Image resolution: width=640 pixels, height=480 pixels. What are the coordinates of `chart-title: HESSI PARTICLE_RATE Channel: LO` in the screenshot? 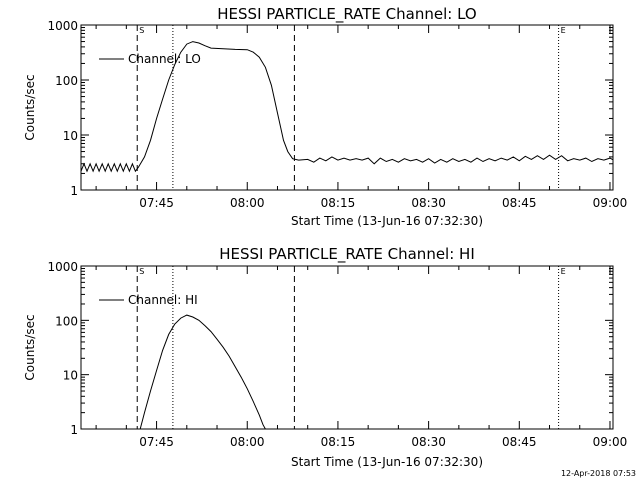 It's located at (346, 14).